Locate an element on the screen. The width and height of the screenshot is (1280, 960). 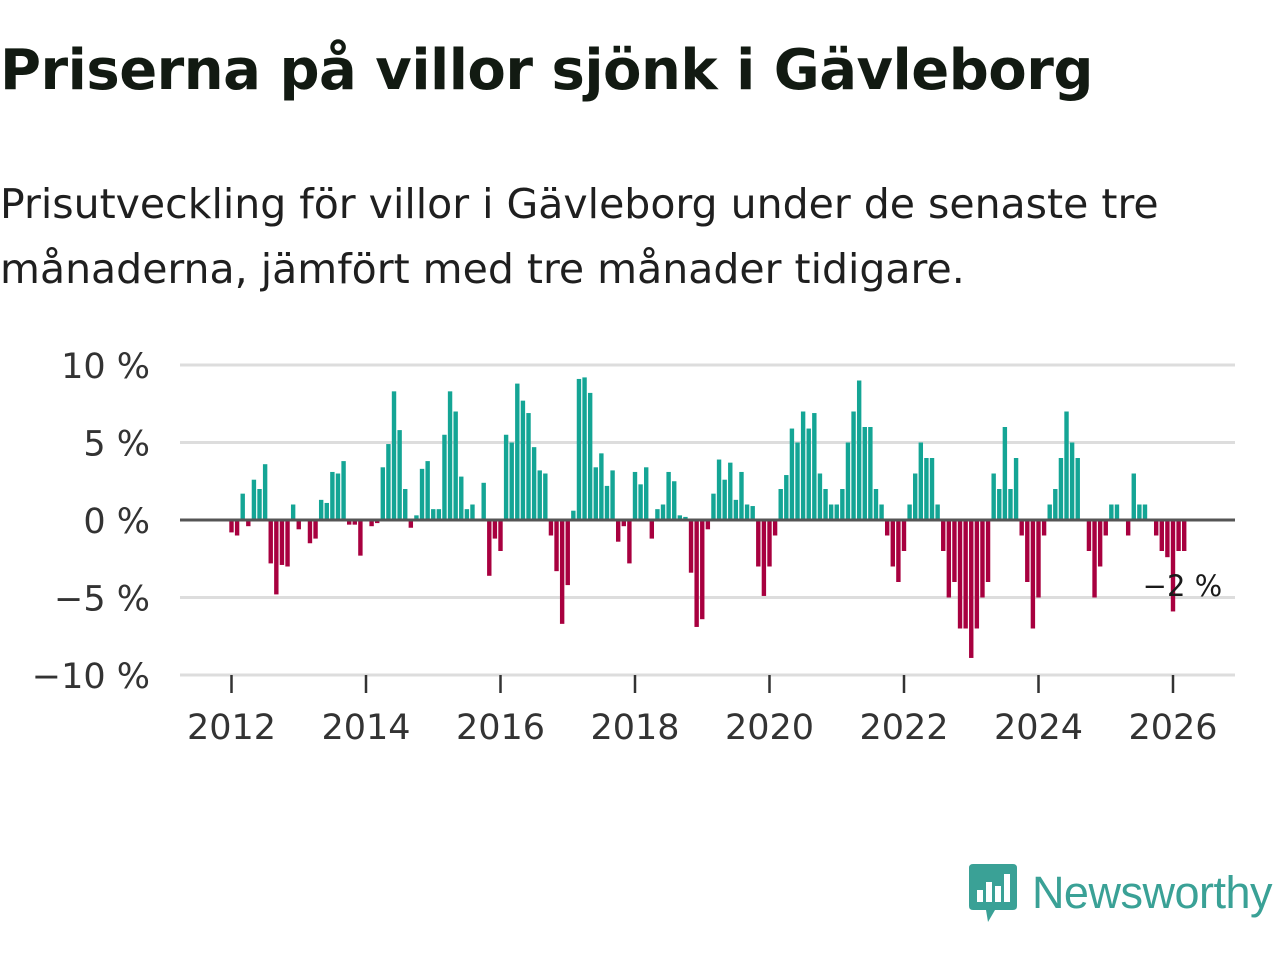
y-axis: 10 % 5 % 0 % −5 % −10 % is located at coordinates (91, 522).